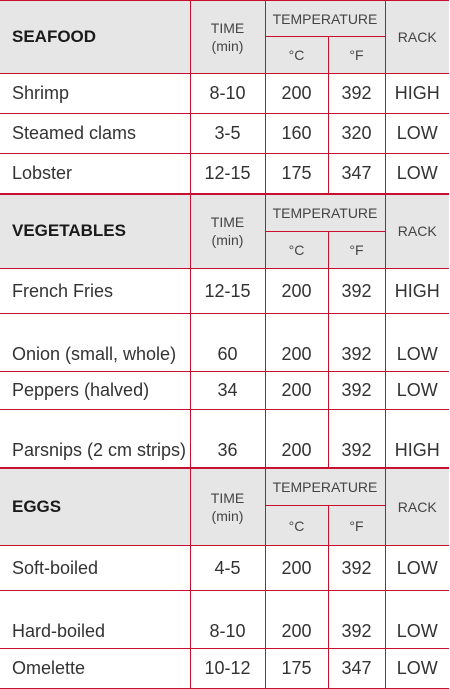 The width and height of the screenshot is (450, 689). What do you see at coordinates (95, 568) in the screenshot?
I see `food-name: Soft-boiled` at bounding box center [95, 568].